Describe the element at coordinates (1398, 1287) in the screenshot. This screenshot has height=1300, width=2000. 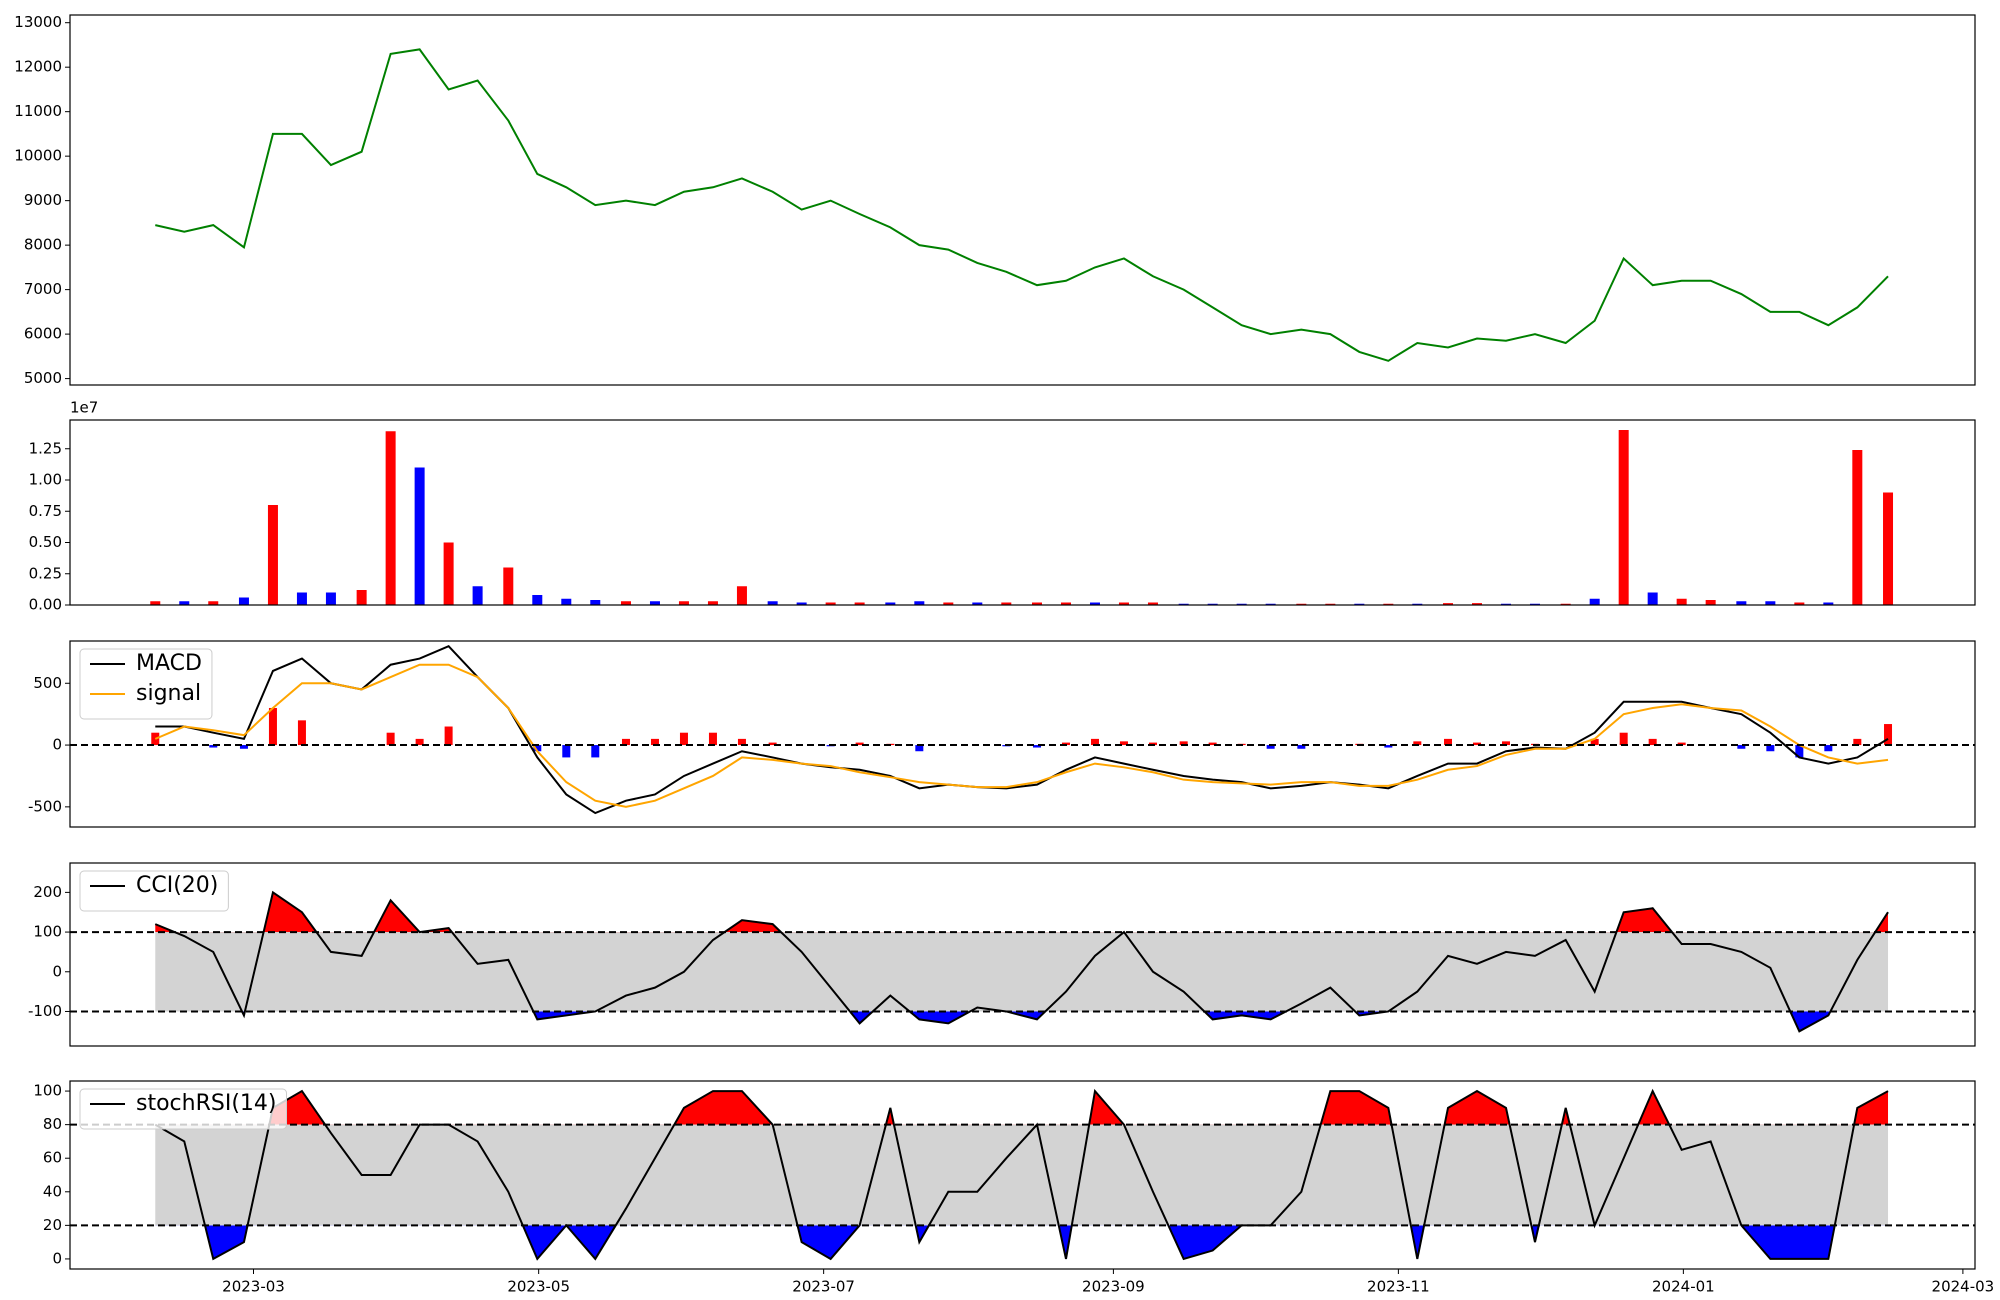
I see `x-tick-label: 2023-11` at that location.